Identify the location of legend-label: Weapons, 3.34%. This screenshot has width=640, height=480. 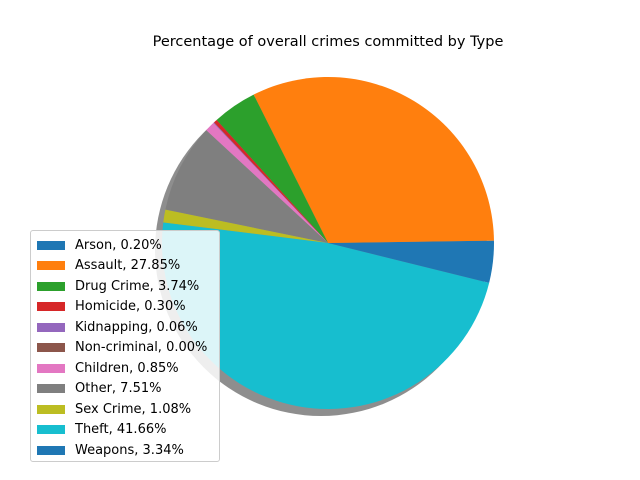
(129, 450).